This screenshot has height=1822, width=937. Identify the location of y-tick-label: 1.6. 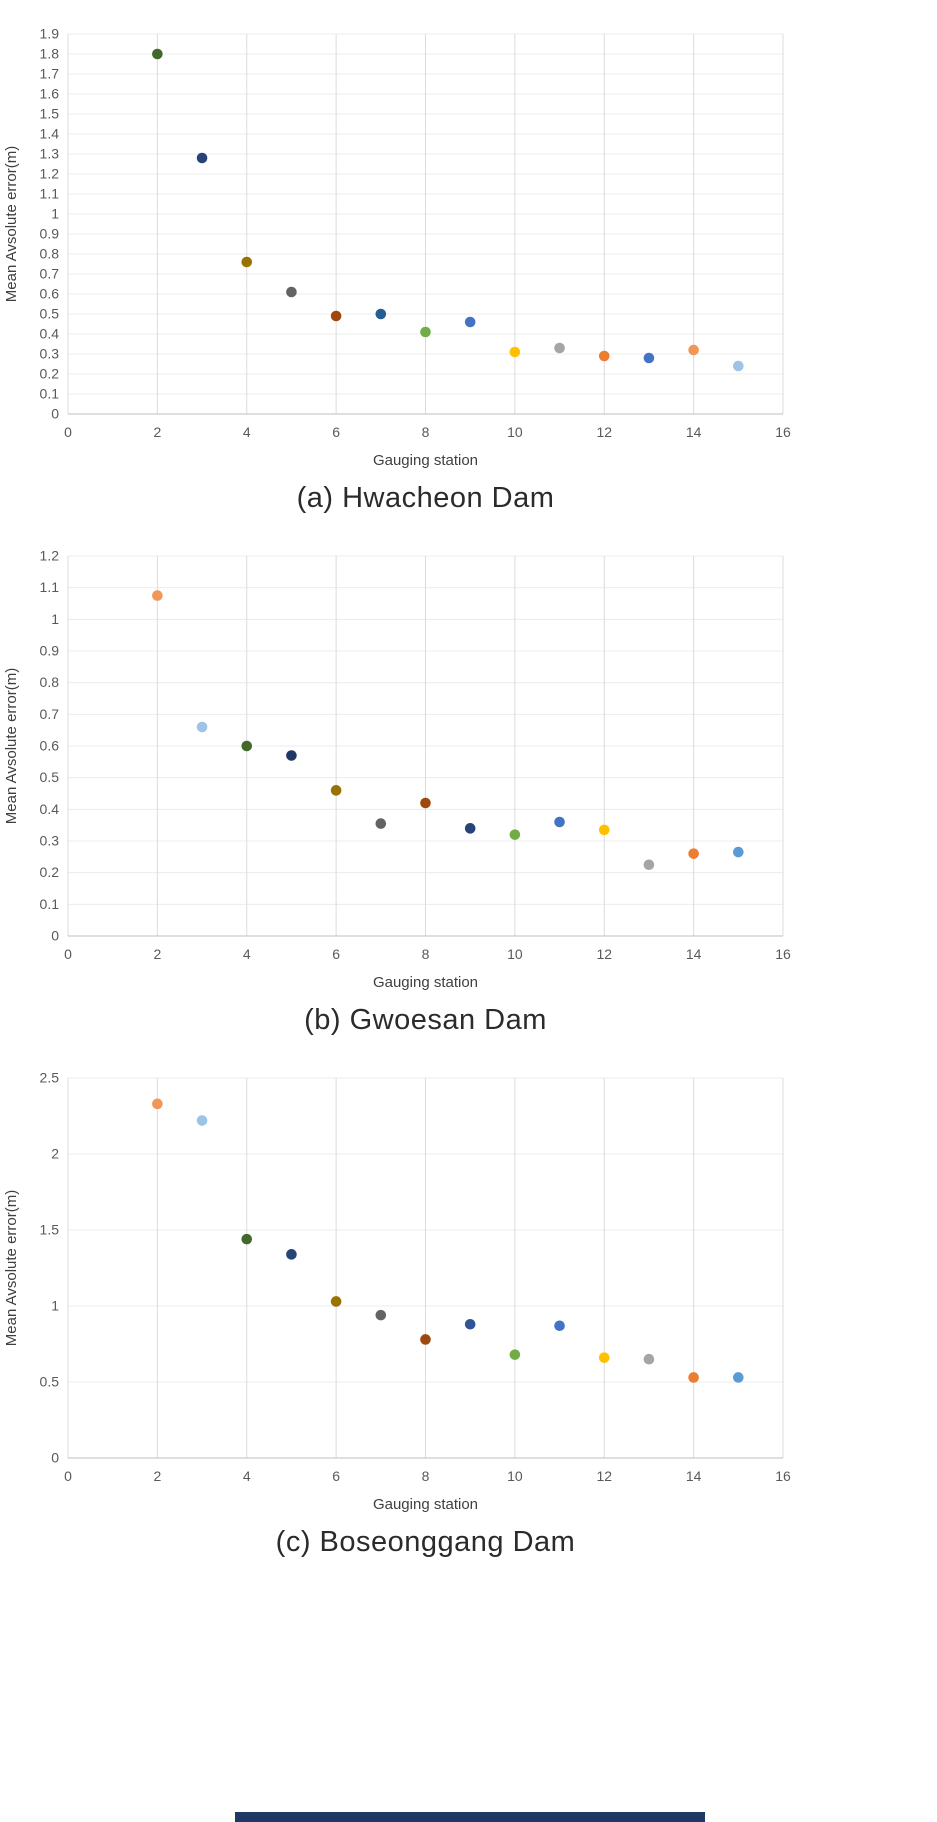
(50, 94).